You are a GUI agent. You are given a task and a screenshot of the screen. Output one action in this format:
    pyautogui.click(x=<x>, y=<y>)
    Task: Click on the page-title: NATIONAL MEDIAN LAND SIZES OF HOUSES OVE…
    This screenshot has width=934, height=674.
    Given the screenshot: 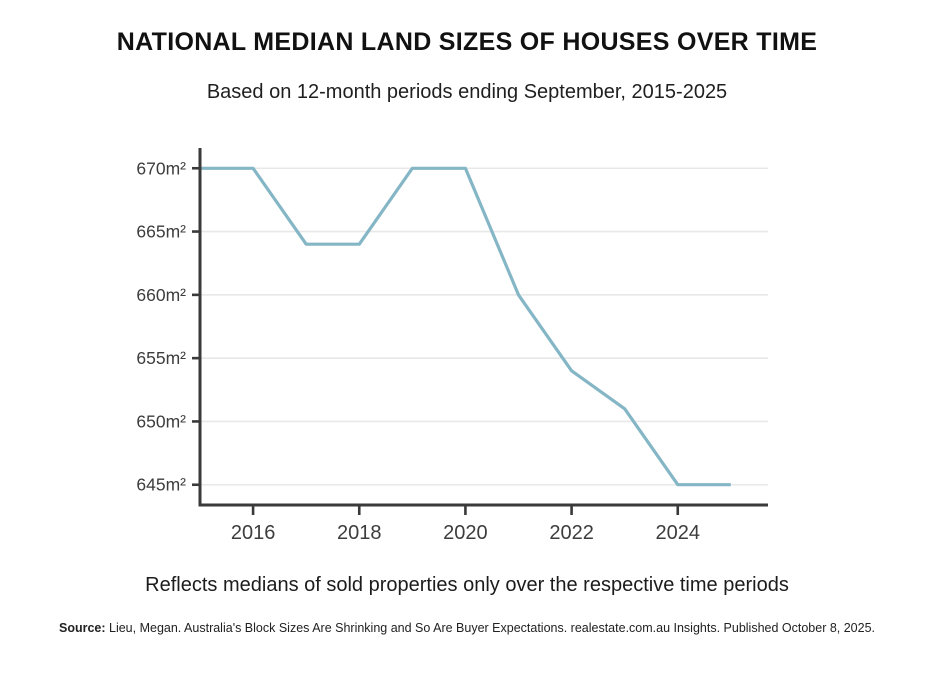 What is the action you would take?
    pyautogui.click(x=467, y=42)
    